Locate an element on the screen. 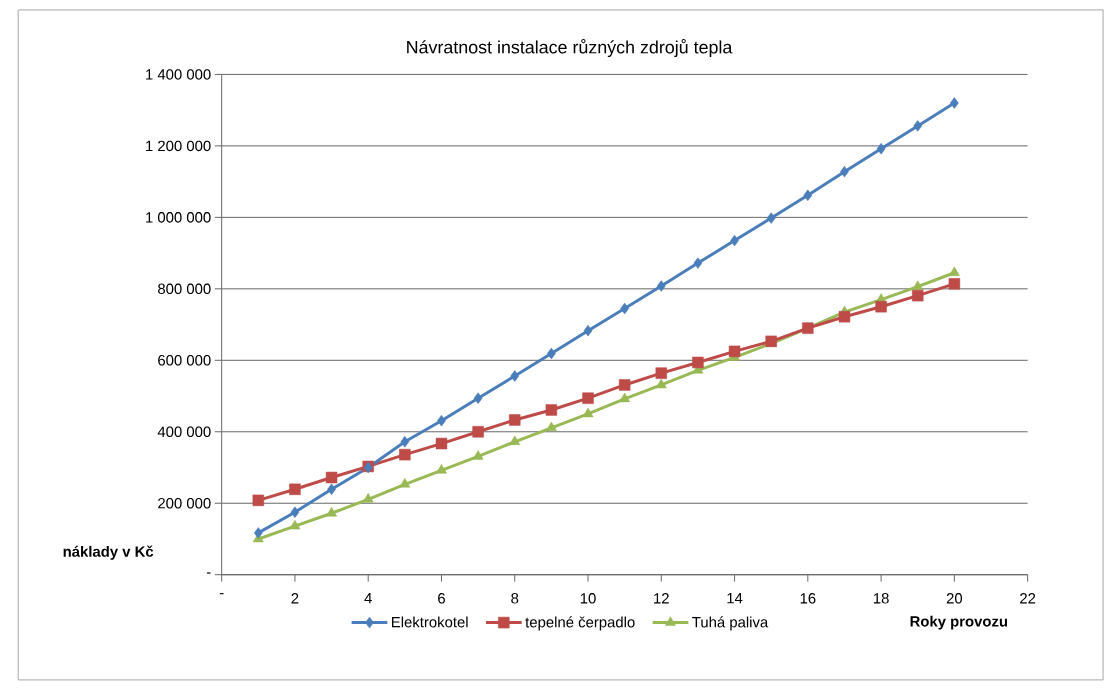 This screenshot has height=690, width=1113. y-tick-label: 200 000 is located at coordinates (184, 503).